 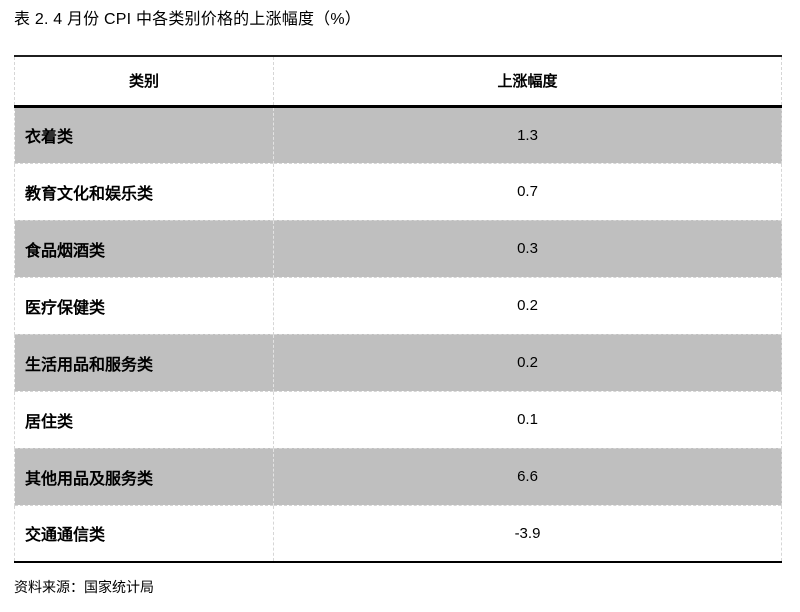 What do you see at coordinates (527, 248) in the screenshot?
I see `value-cell: 0.3` at bounding box center [527, 248].